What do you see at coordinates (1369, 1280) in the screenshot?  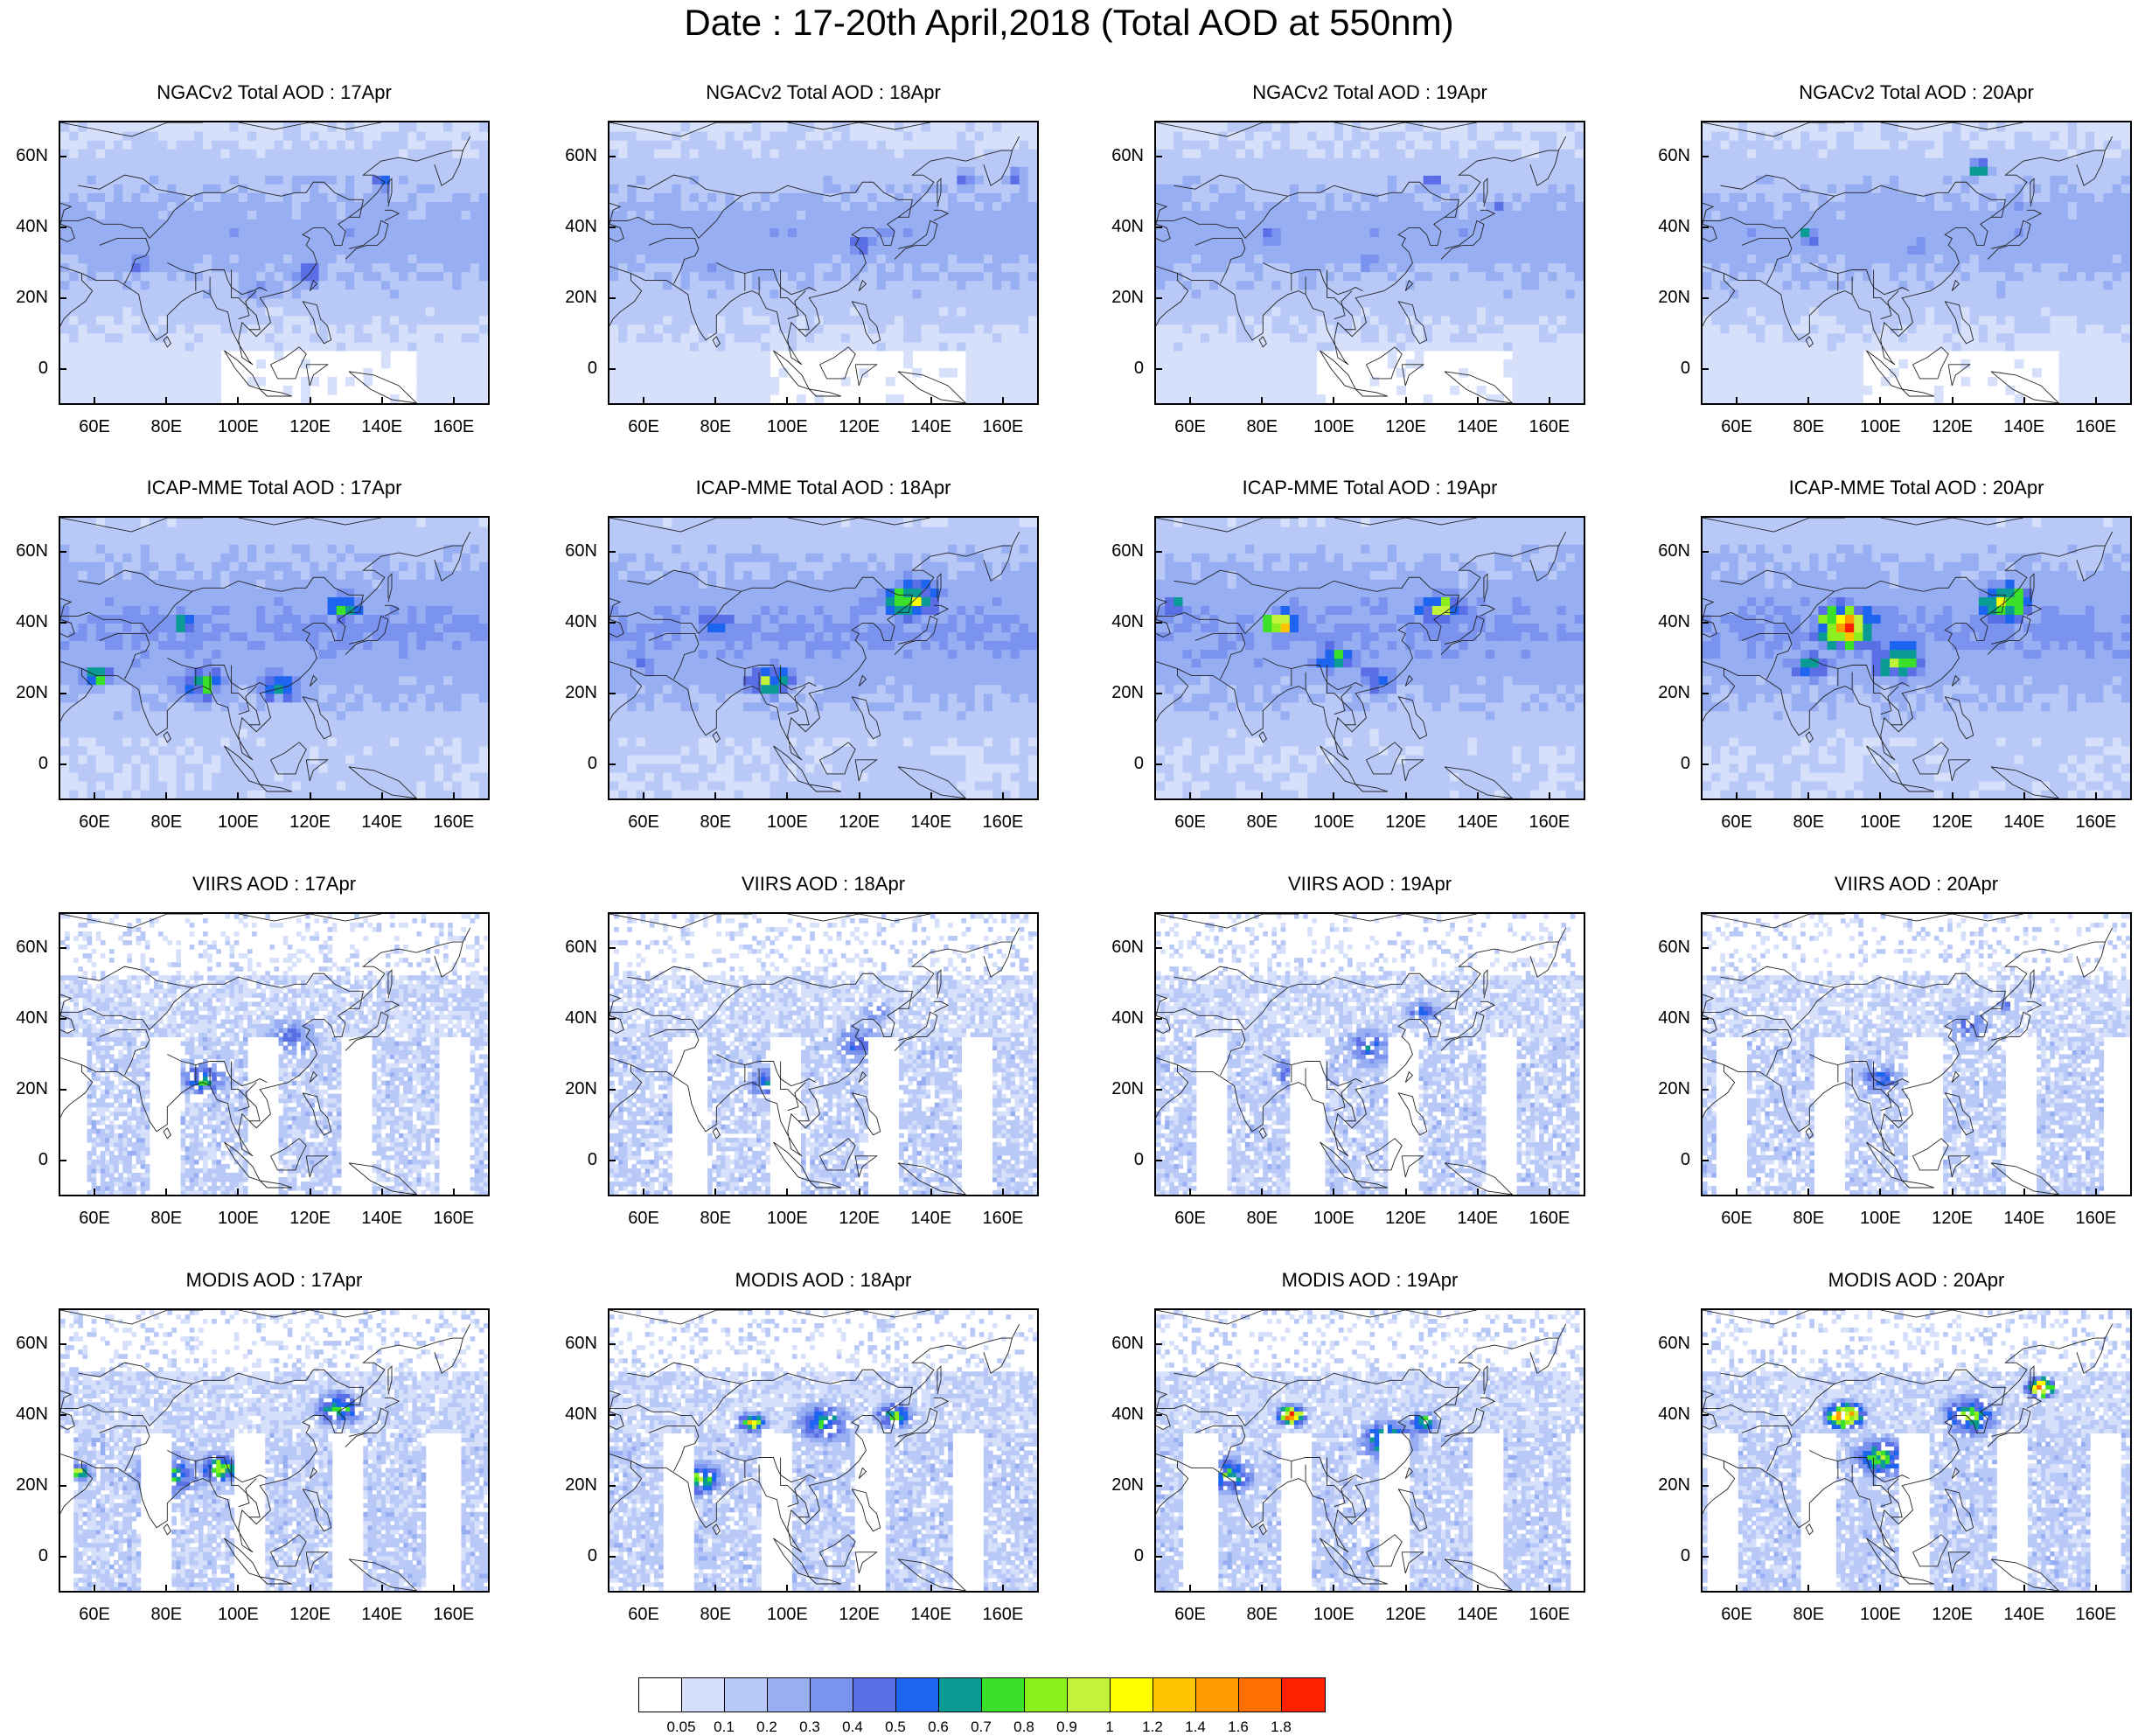 I see `panel-title: MODIS AOD : 19Apr` at bounding box center [1369, 1280].